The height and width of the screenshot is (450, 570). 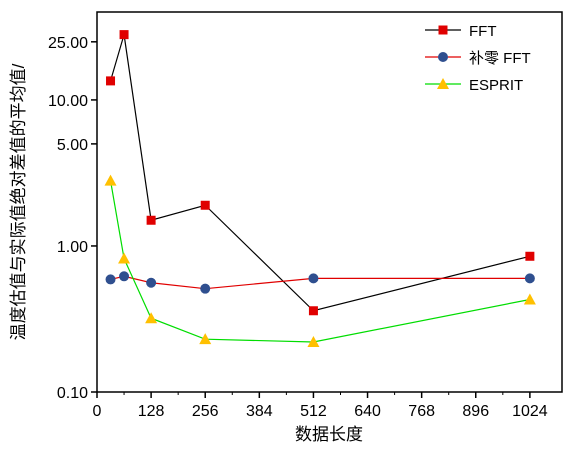 What do you see at coordinates (151, 411) in the screenshot?
I see `x-tick-label: 128` at bounding box center [151, 411].